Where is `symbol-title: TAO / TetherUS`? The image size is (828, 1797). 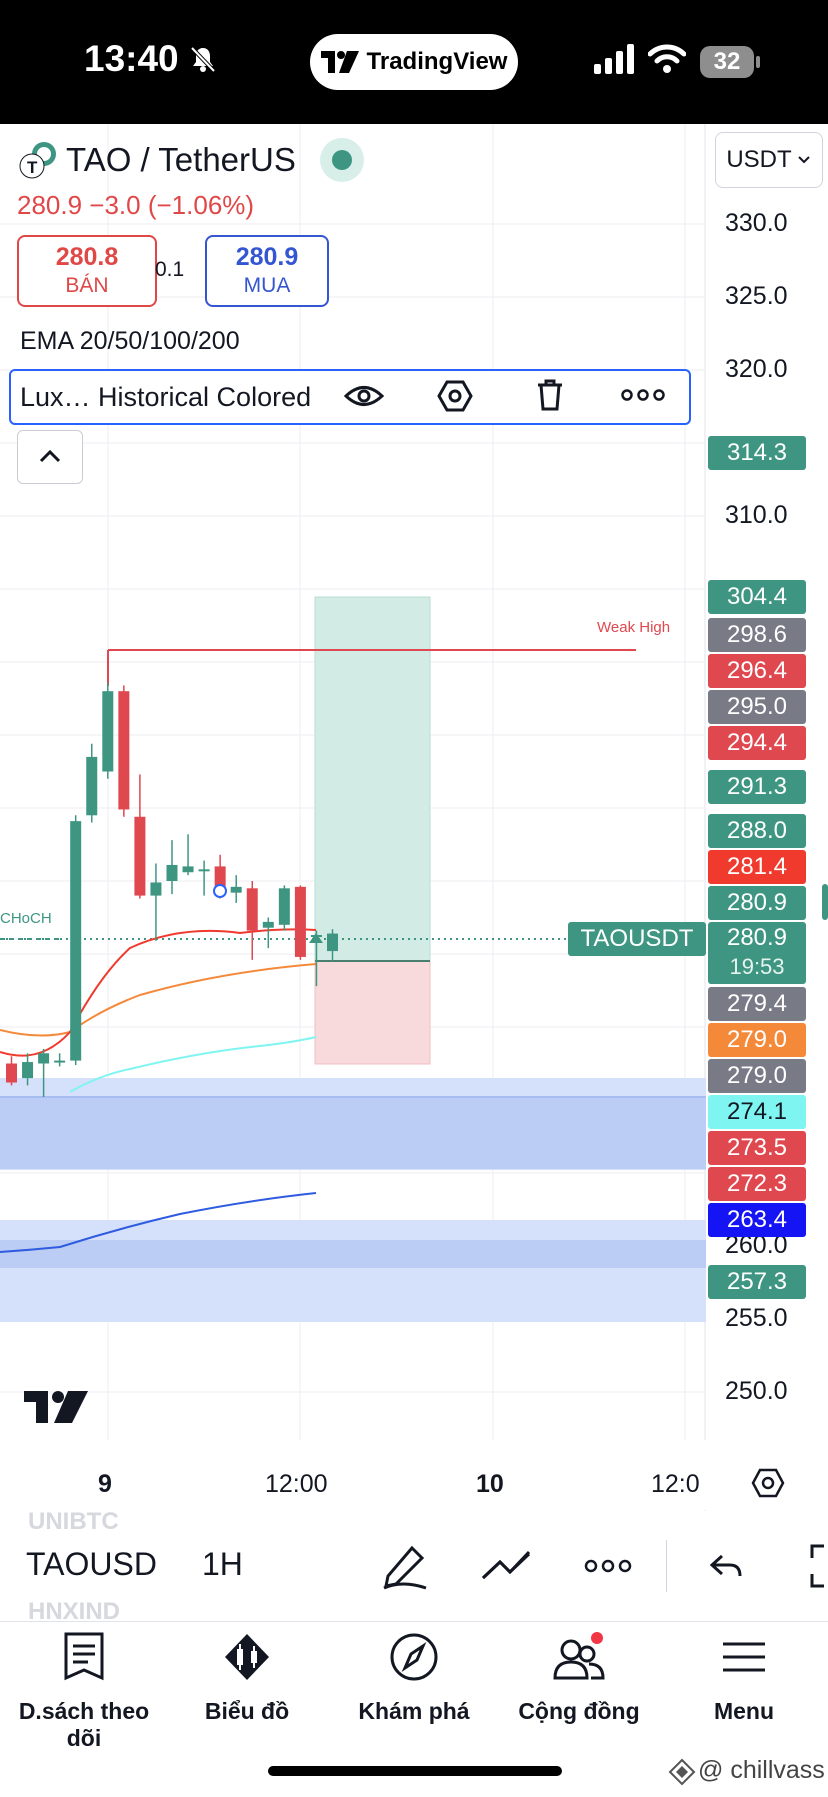
symbol-title: TAO / TetherUS is located at coordinates (181, 159).